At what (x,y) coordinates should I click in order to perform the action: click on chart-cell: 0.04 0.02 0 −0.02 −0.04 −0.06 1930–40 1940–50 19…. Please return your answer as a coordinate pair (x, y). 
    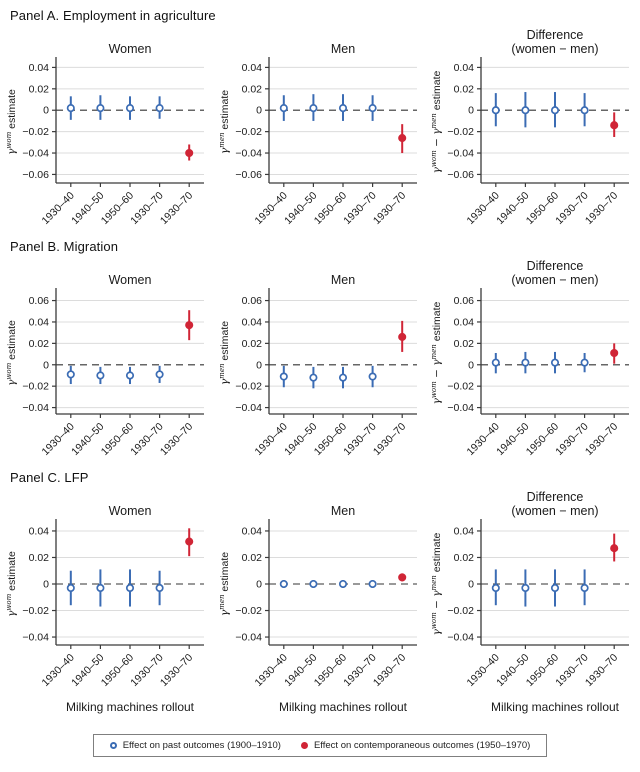
    Looking at the image, I should click on (532, 129).